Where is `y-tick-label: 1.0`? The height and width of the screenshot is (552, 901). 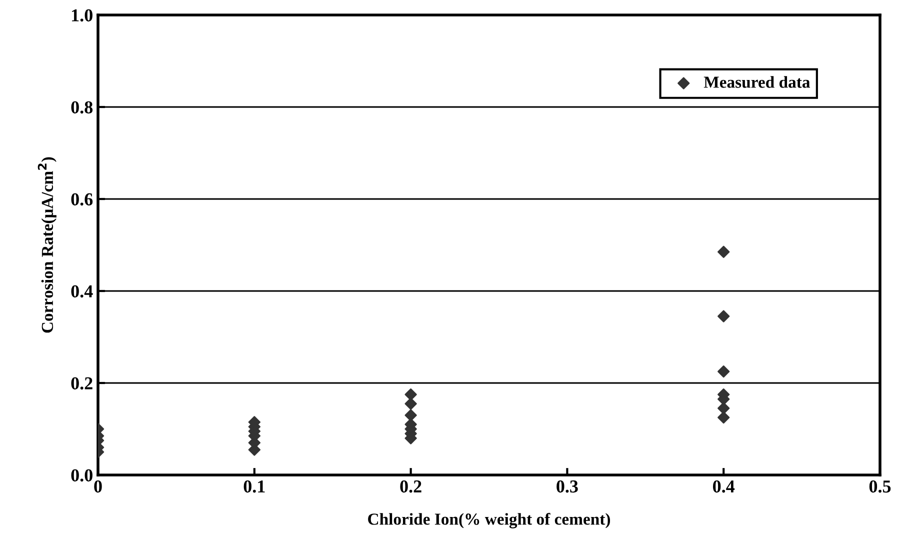
y-tick-label: 1.0 is located at coordinates (82, 15).